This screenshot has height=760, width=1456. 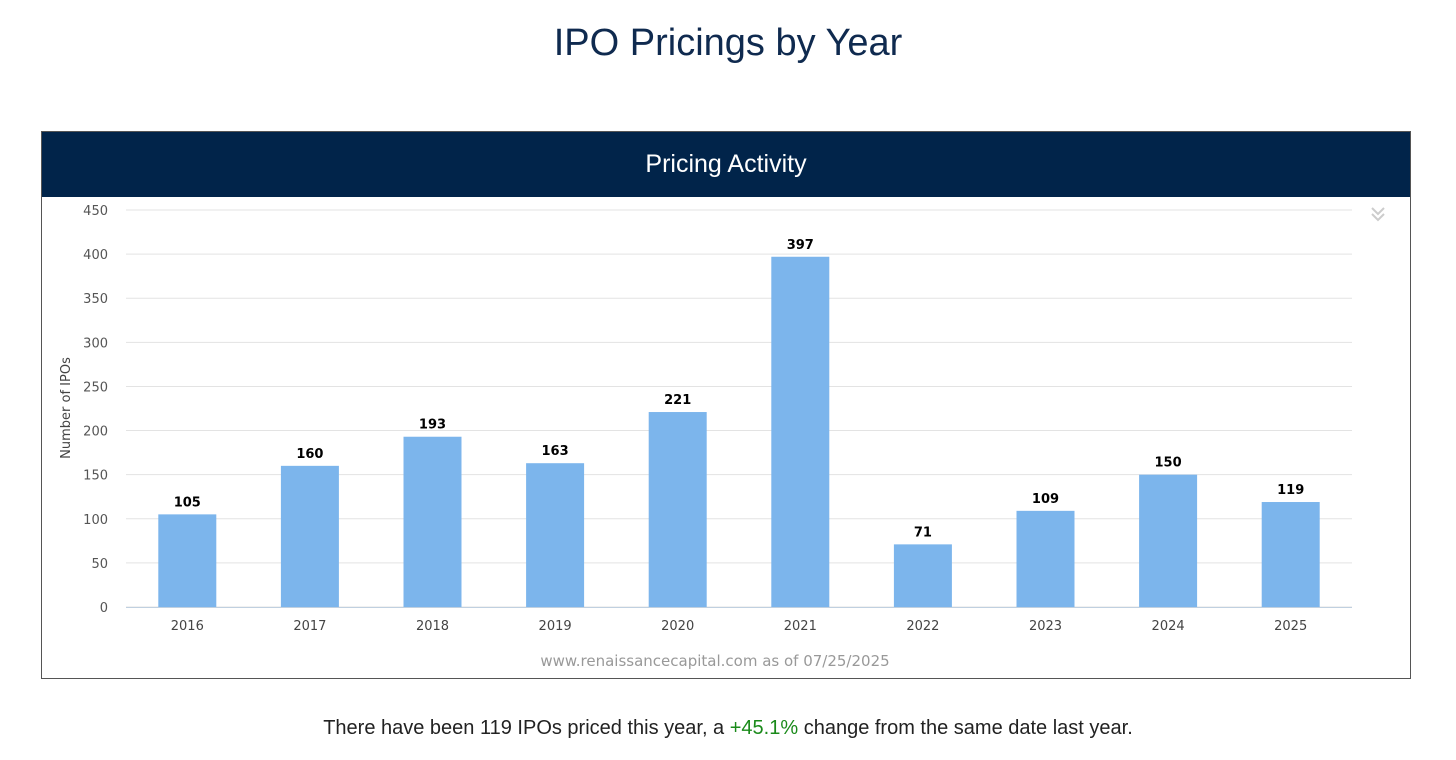 What do you see at coordinates (309, 626) in the screenshot?
I see `x-tick-label: 2017` at bounding box center [309, 626].